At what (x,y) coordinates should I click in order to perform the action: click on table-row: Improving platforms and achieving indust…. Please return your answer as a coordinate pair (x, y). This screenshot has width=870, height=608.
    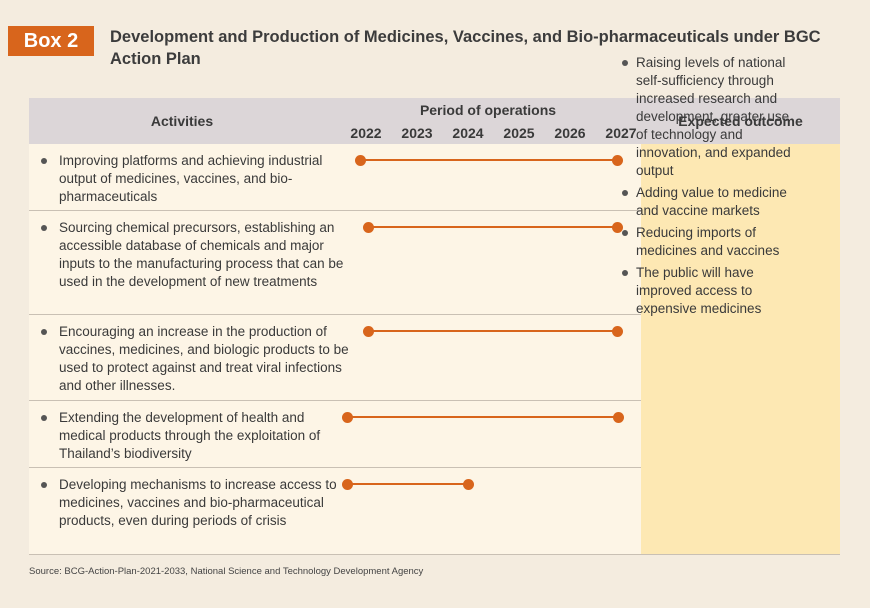
    Looking at the image, I should click on (335, 177).